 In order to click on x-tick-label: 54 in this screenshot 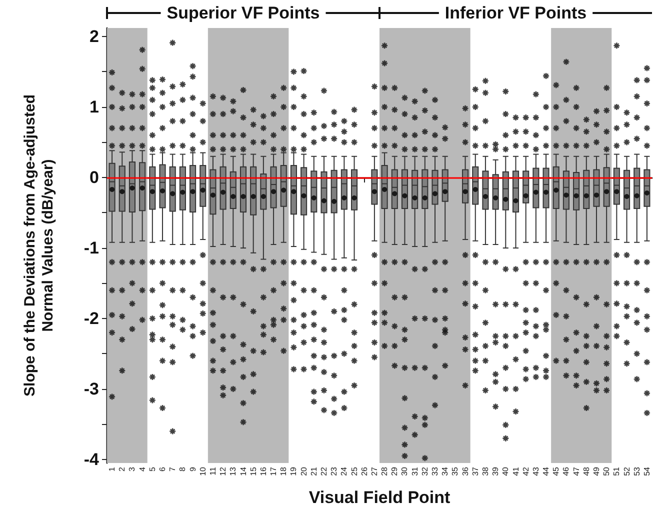, I will do `click(647, 471)`.